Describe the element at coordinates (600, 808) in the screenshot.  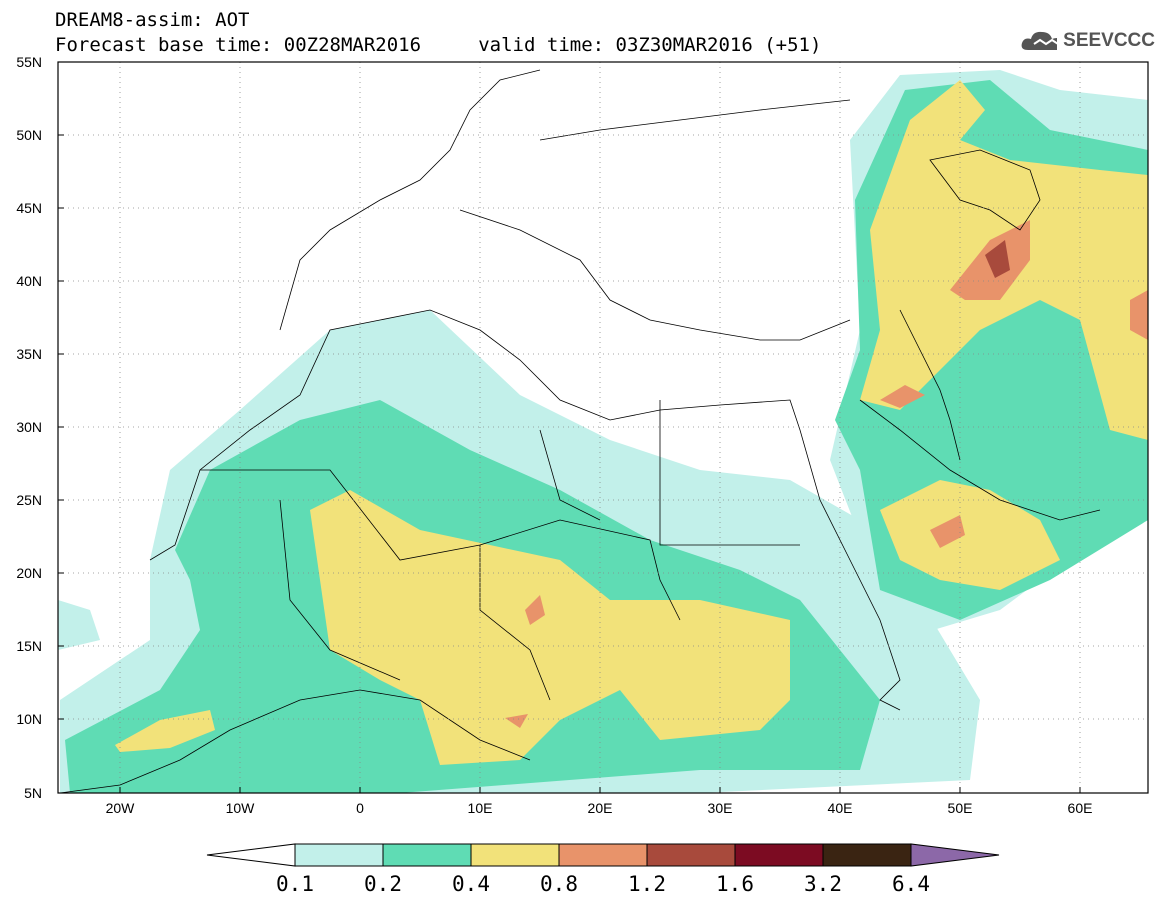
I see `lon-label: 20E` at that location.